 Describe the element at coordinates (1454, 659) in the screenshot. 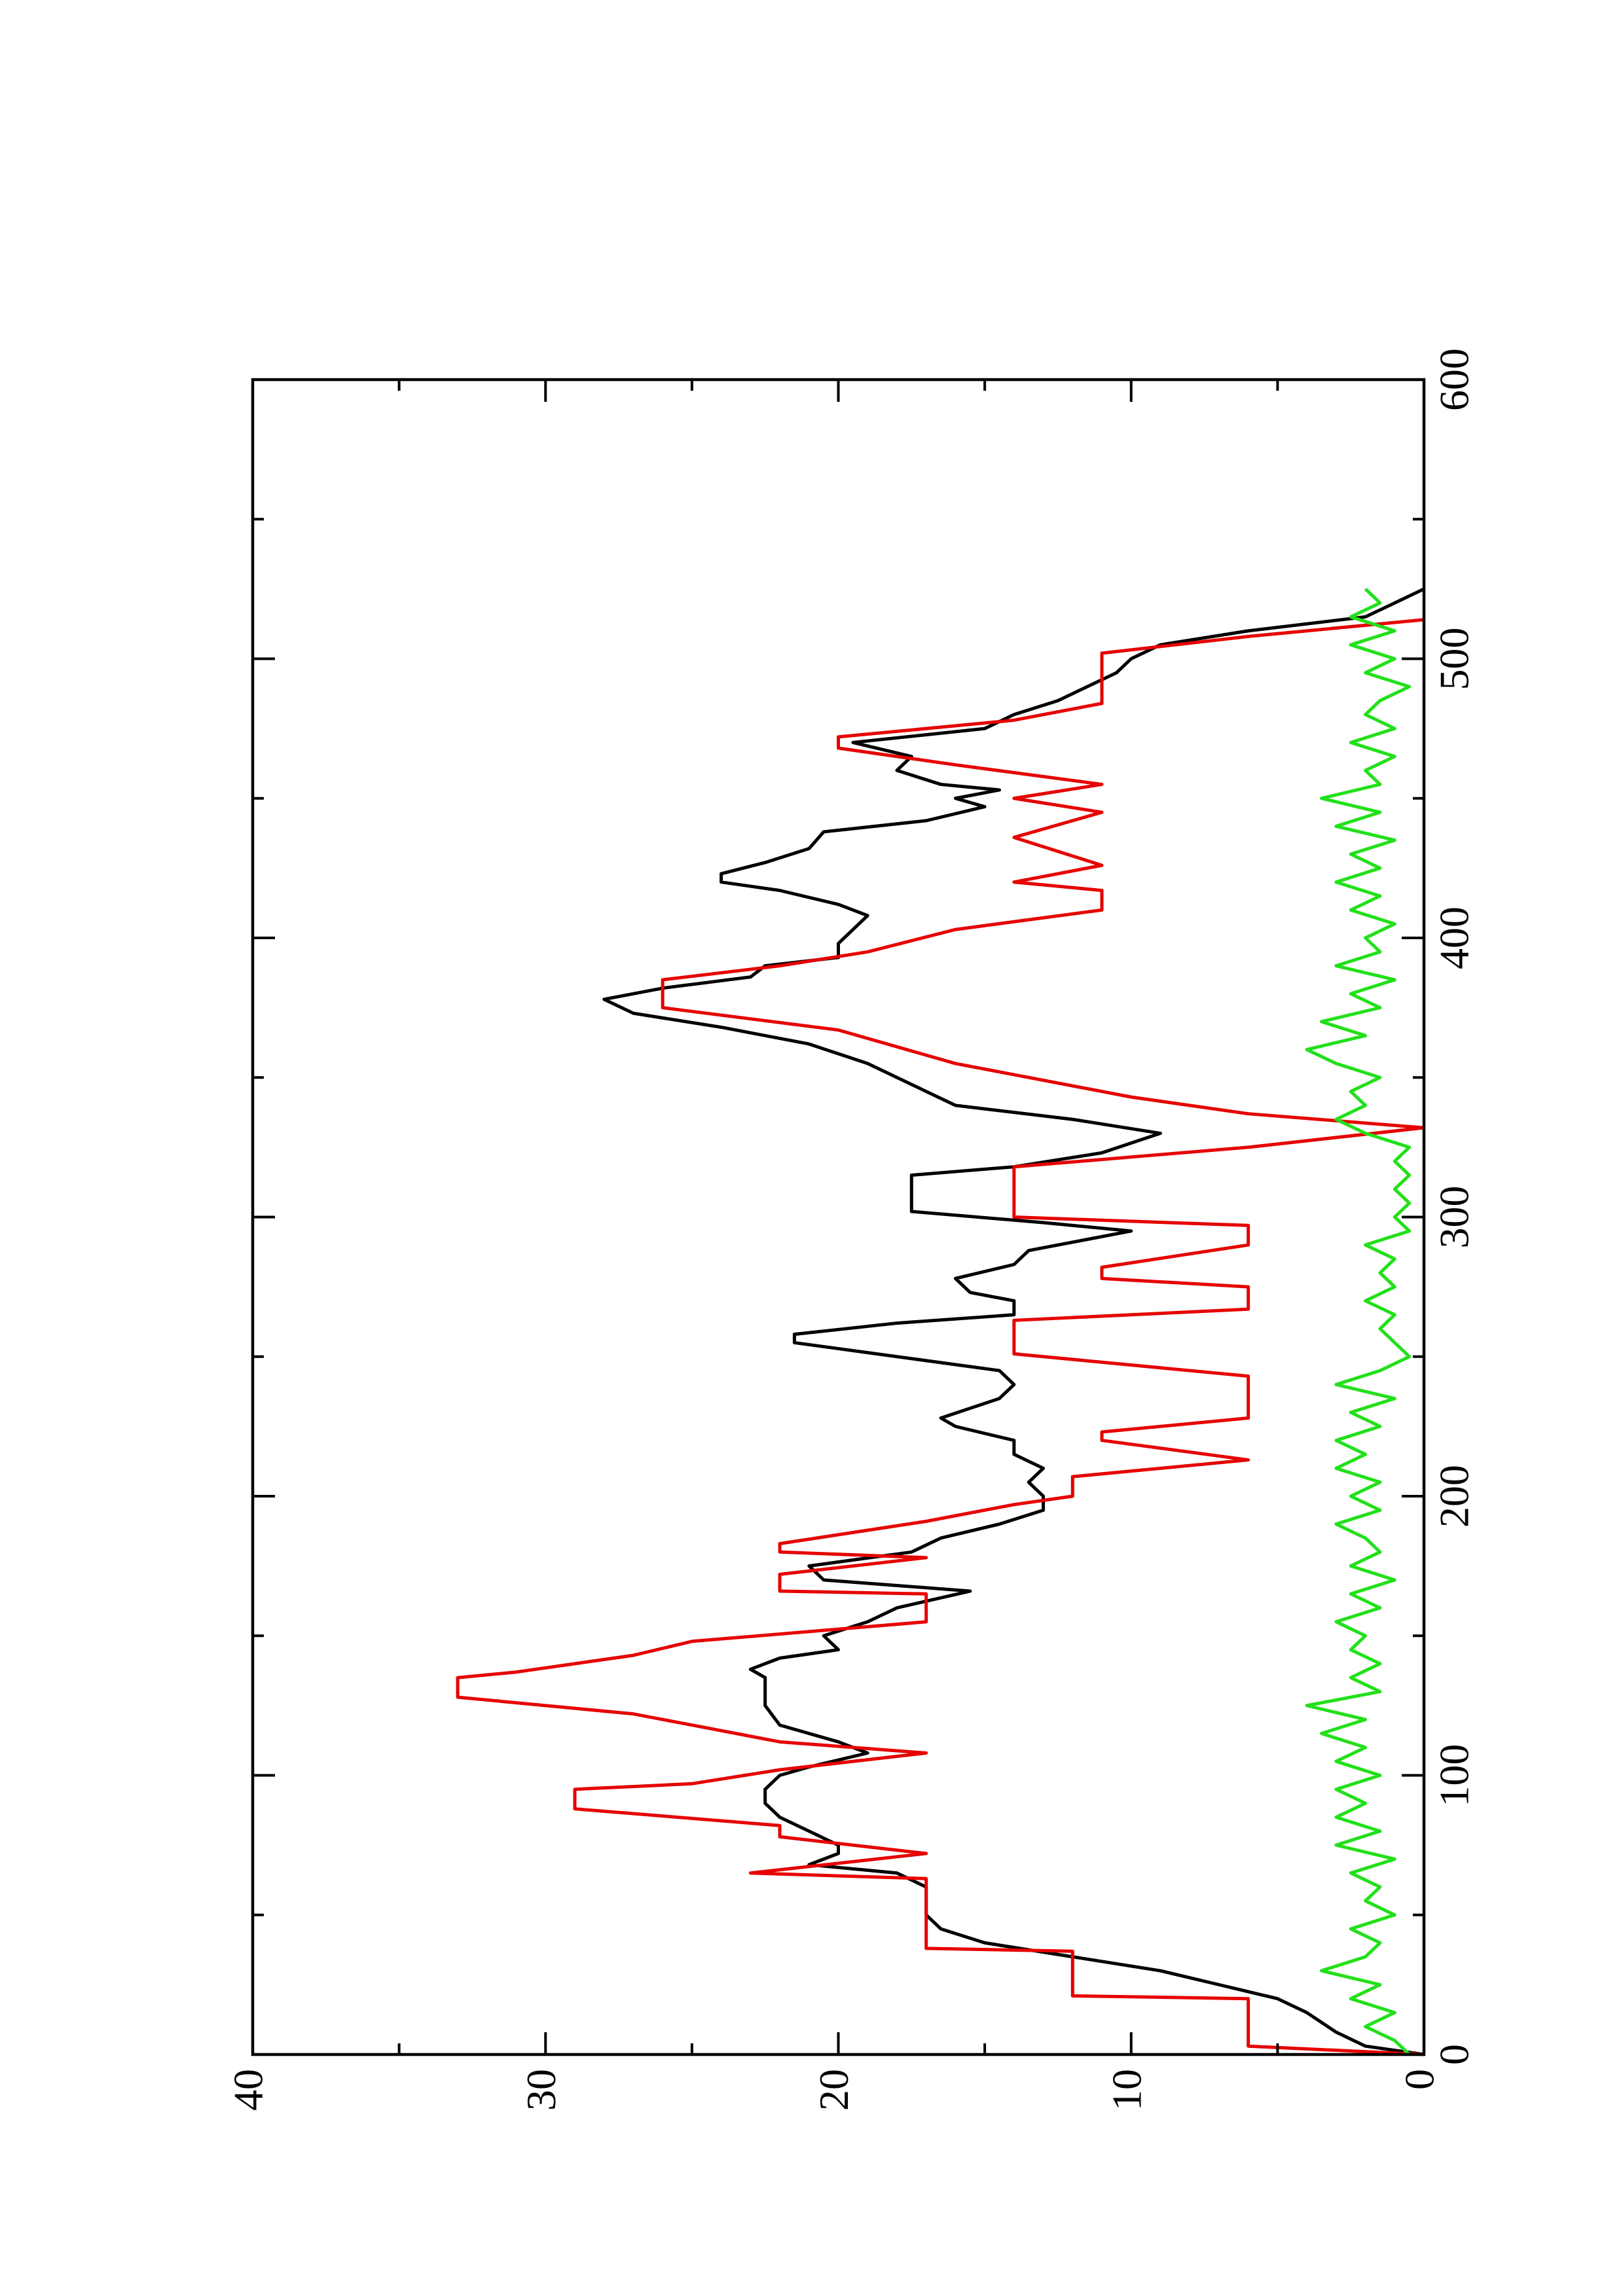

I see `x-tick-label: 500` at that location.